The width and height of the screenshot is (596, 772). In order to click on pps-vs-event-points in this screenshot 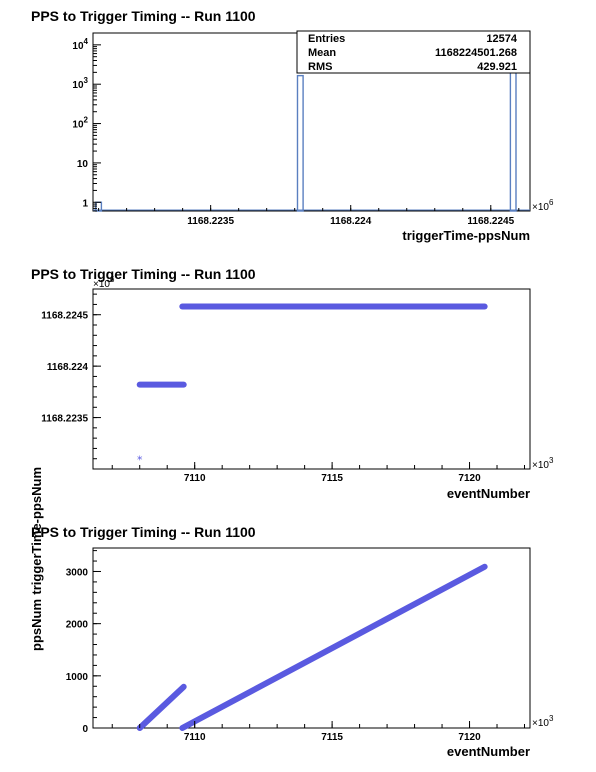, I will do `click(312, 647)`.